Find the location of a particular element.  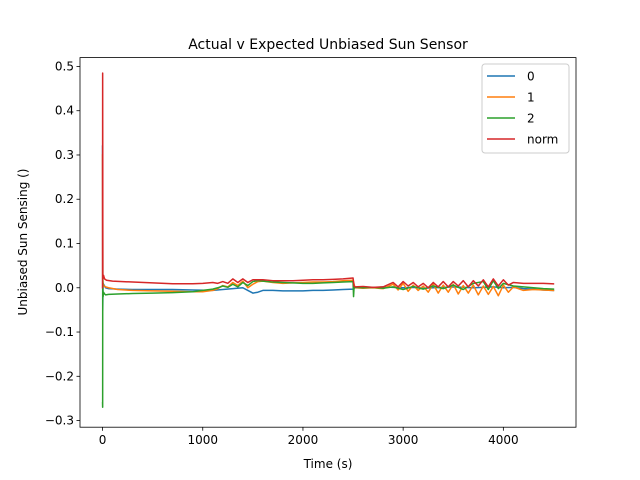

y-tick-label: 0.1 is located at coordinates (64, 244).